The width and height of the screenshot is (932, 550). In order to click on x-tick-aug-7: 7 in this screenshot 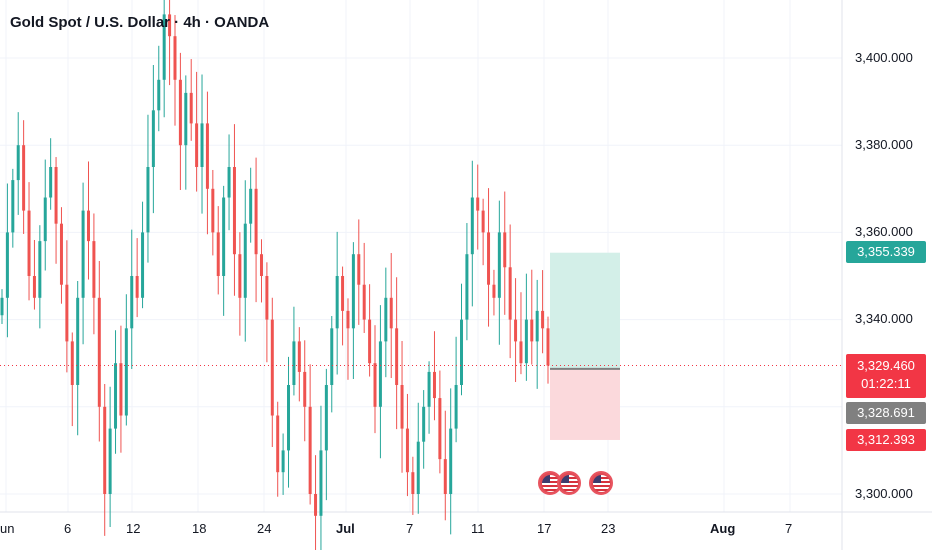, I will do `click(789, 528)`.